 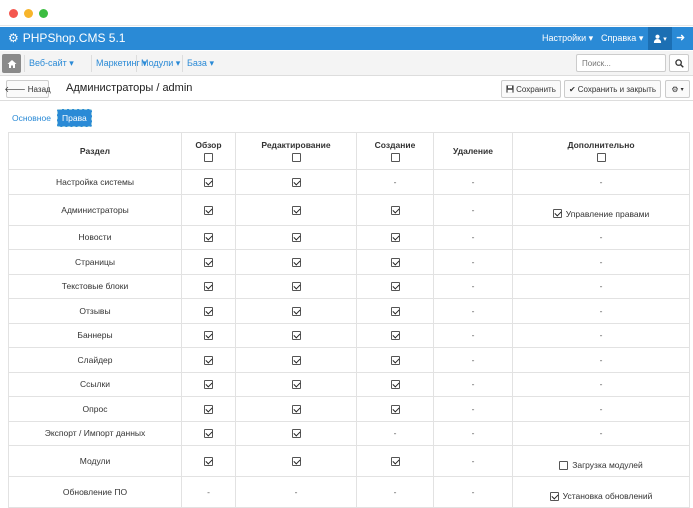 I want to click on gear-icon: ⚙, so click(x=675, y=89).